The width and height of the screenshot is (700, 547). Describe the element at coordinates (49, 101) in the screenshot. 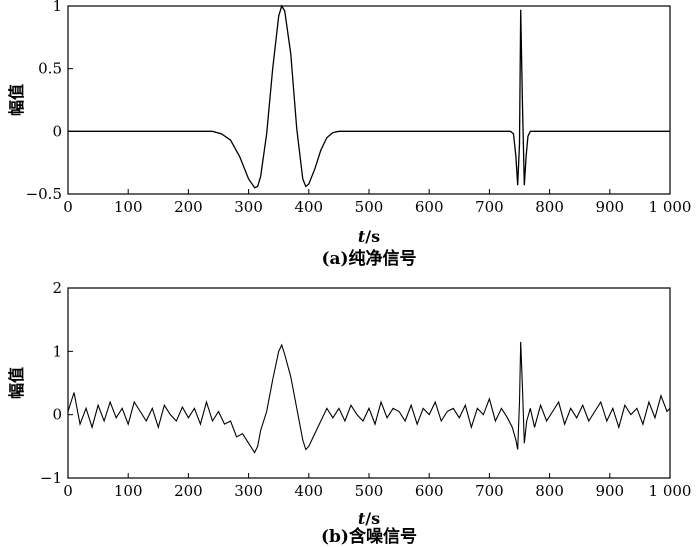

I see `y-ticks-a: −0.5 0 0.5 1` at that location.